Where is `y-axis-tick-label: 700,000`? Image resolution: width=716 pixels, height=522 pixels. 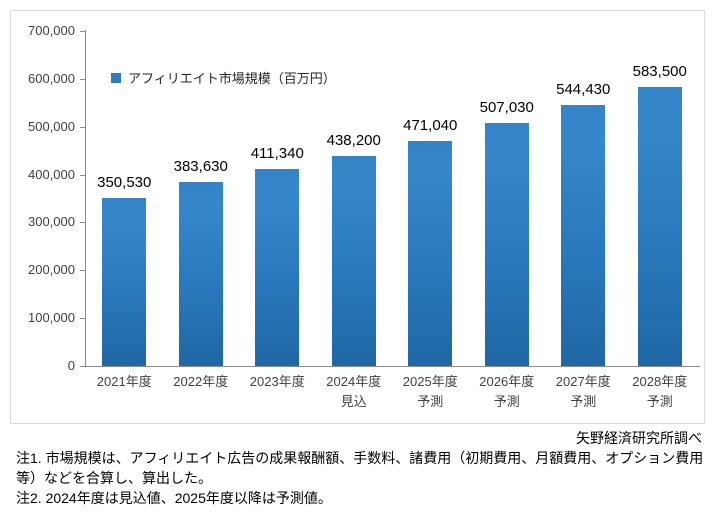
y-axis-tick-label: 700,000 is located at coordinates (51, 30).